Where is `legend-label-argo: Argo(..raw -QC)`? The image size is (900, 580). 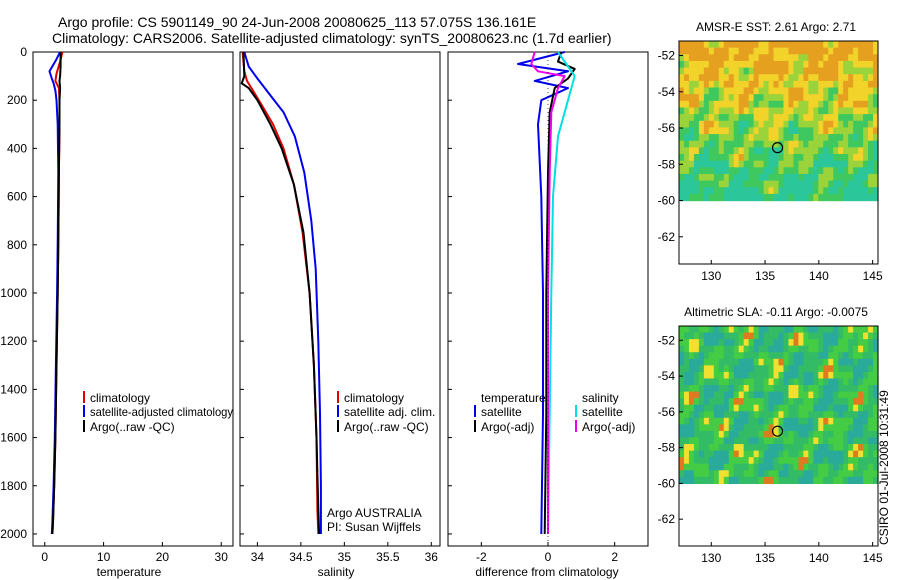 legend-label-argo: Argo(..raw -QC) is located at coordinates (386, 427).